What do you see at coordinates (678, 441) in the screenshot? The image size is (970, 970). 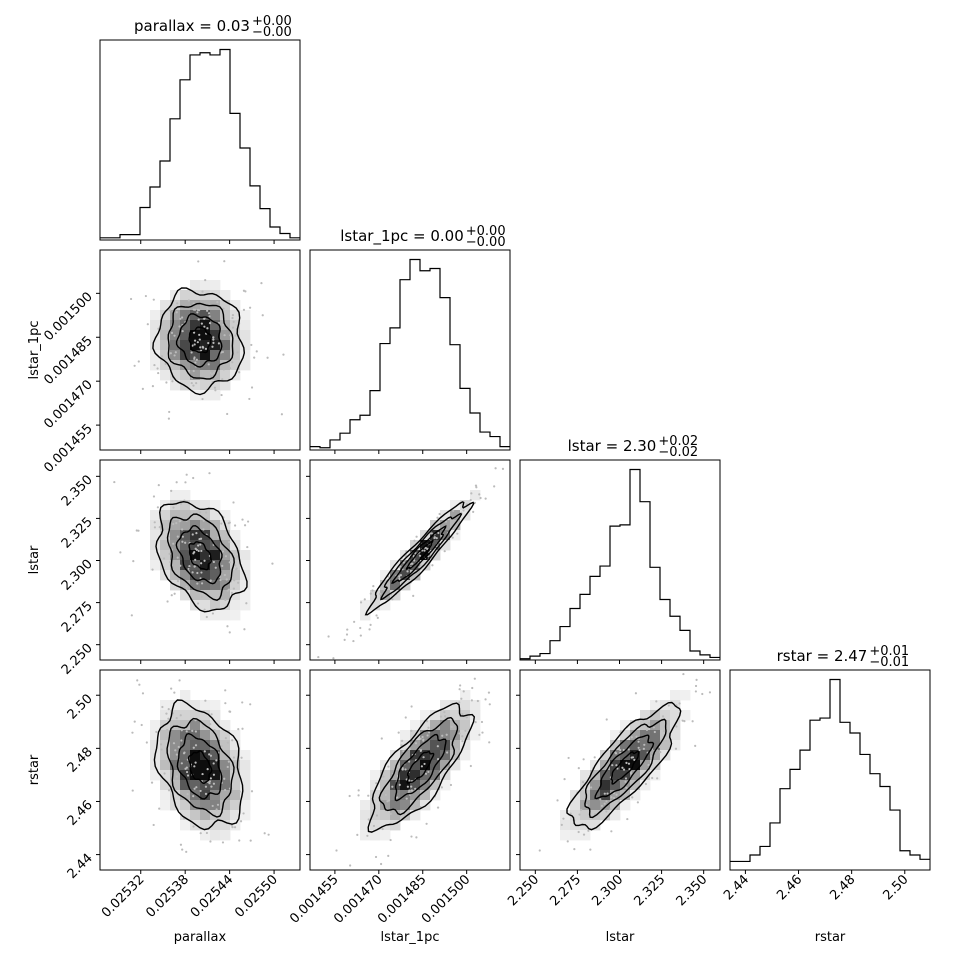 I see `title-err-plus-lstar: +0.02` at bounding box center [678, 441].